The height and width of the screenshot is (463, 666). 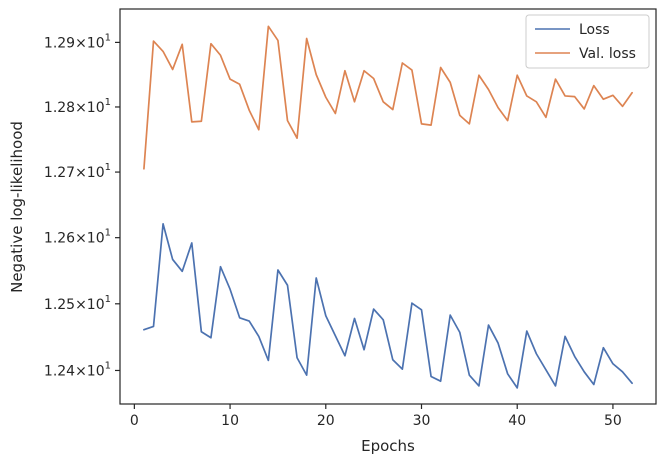 What do you see at coordinates (17, 207) in the screenshot?
I see `y-axis-label: Negative log-likelihood` at bounding box center [17, 207].